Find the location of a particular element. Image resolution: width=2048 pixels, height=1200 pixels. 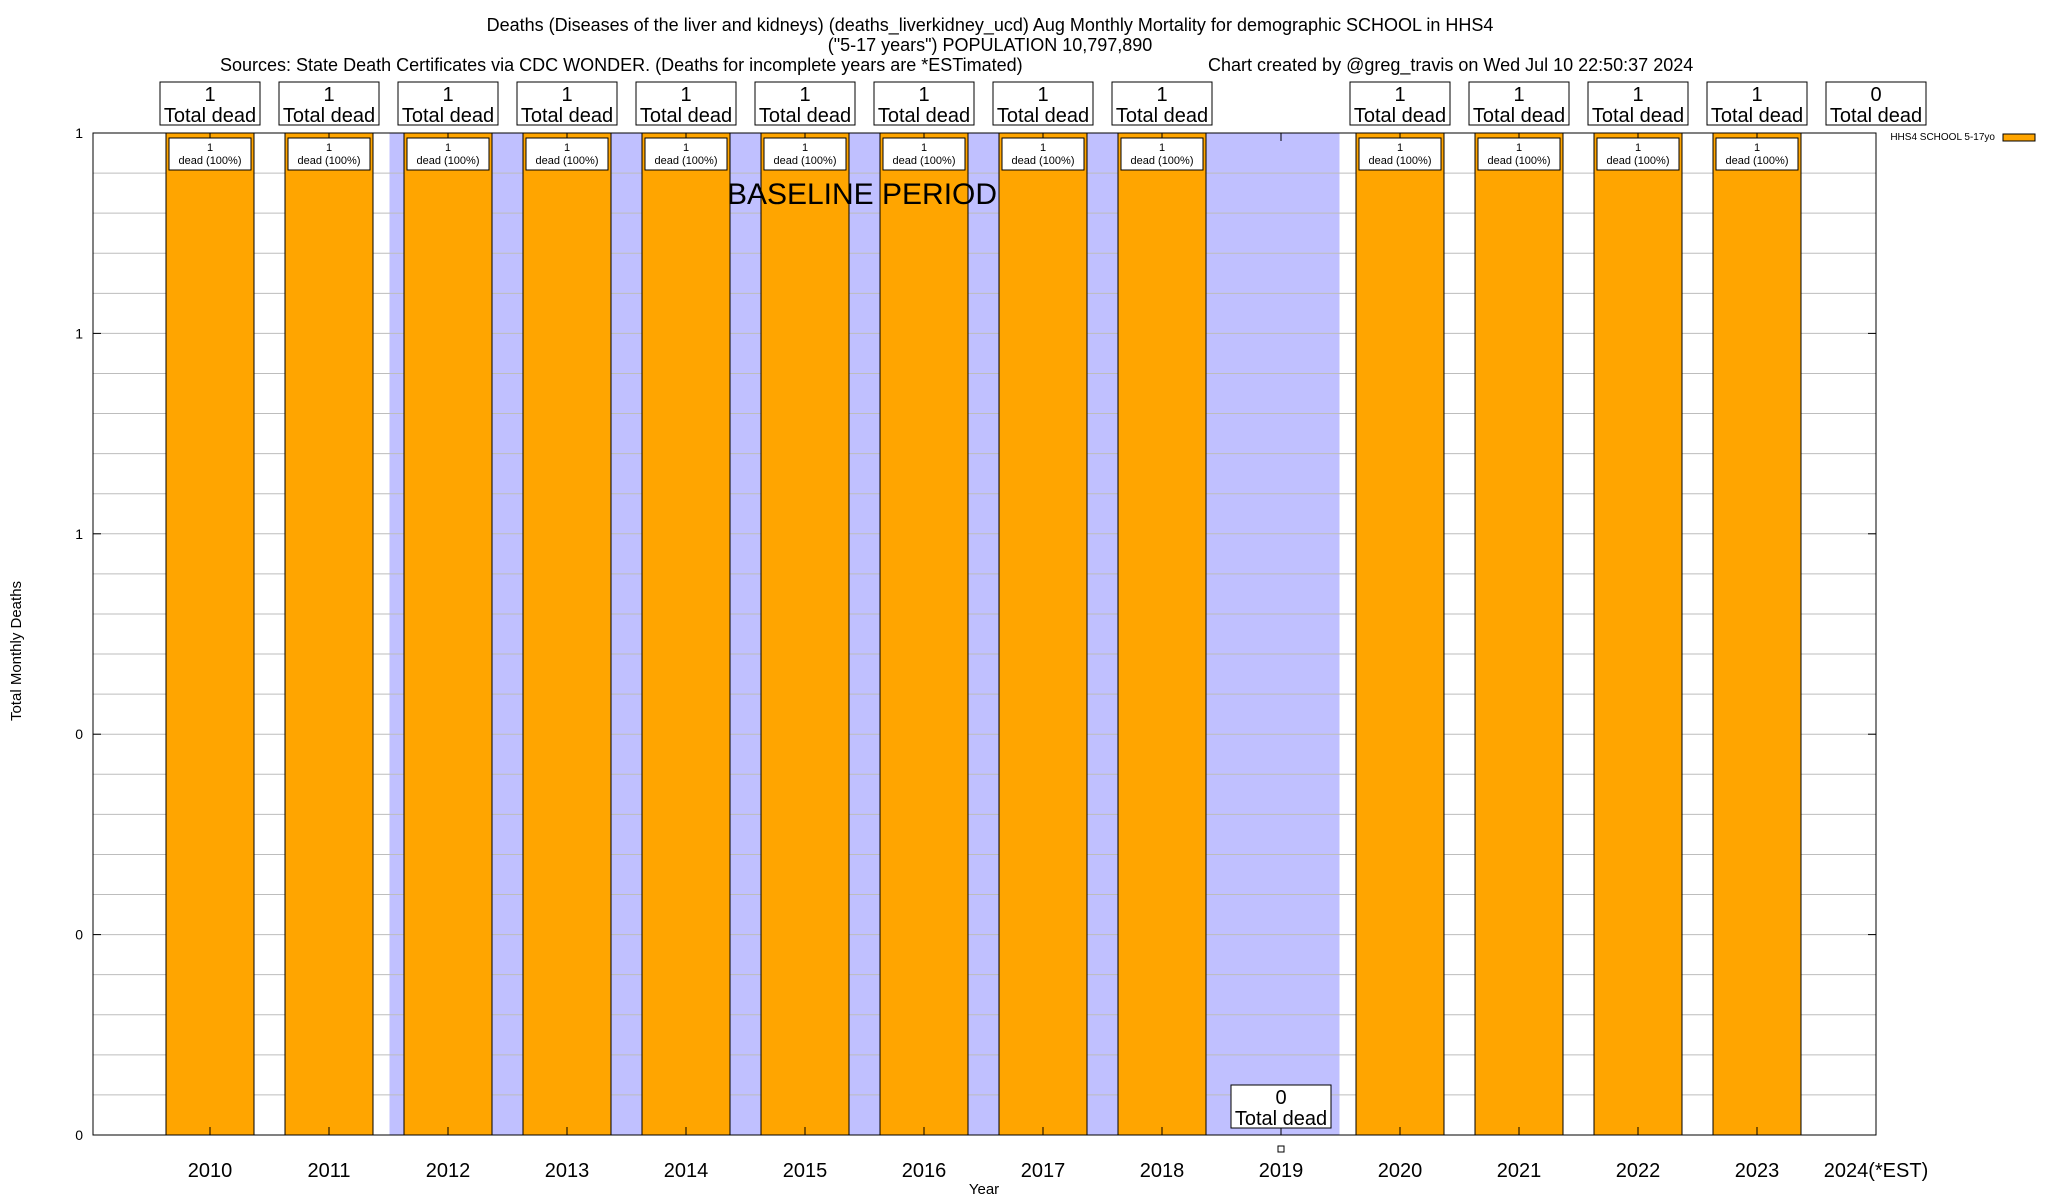

x-tick-label: 2010 is located at coordinates (210, 1171).